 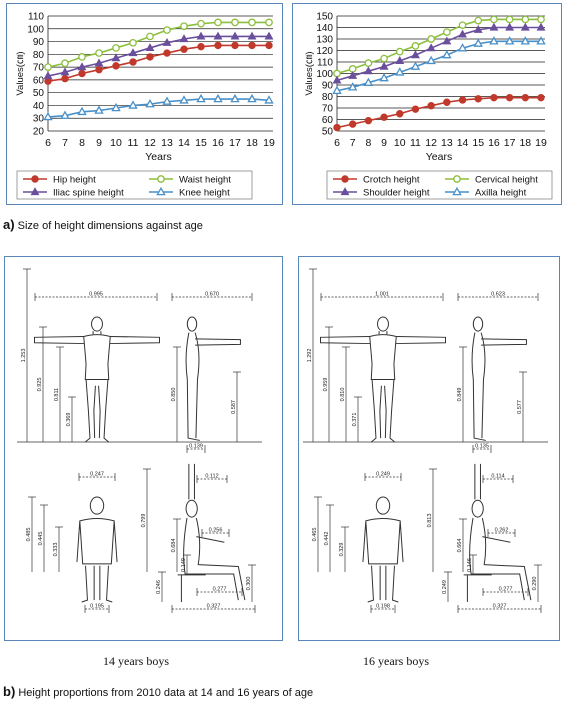 I want to click on upper-dim-label: 0.664, so click(x=460, y=546).